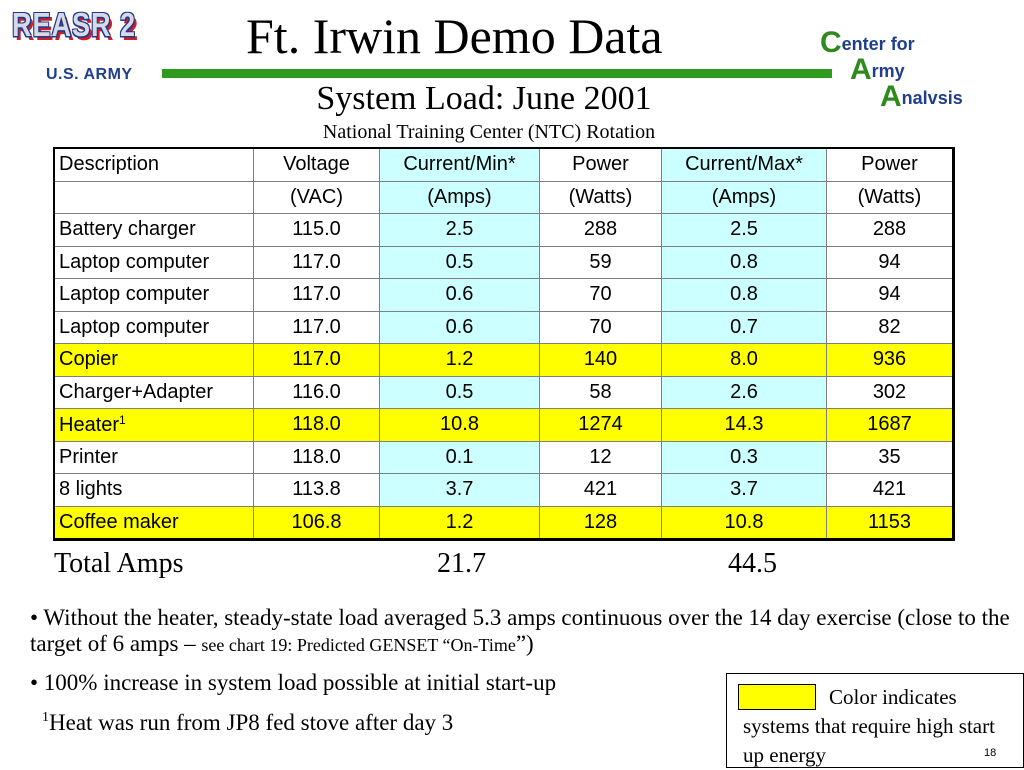 The image size is (1024, 770). What do you see at coordinates (777, 697) in the screenshot?
I see `legend-swatch` at bounding box center [777, 697].